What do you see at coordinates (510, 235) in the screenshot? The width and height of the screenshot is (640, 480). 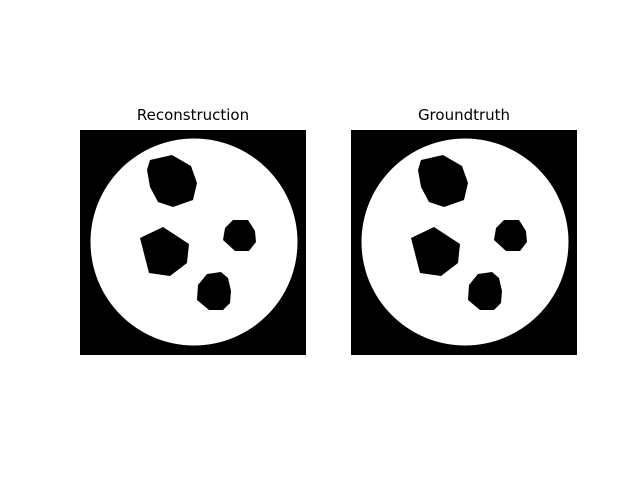 I see `groundtruth-hole-right` at bounding box center [510, 235].